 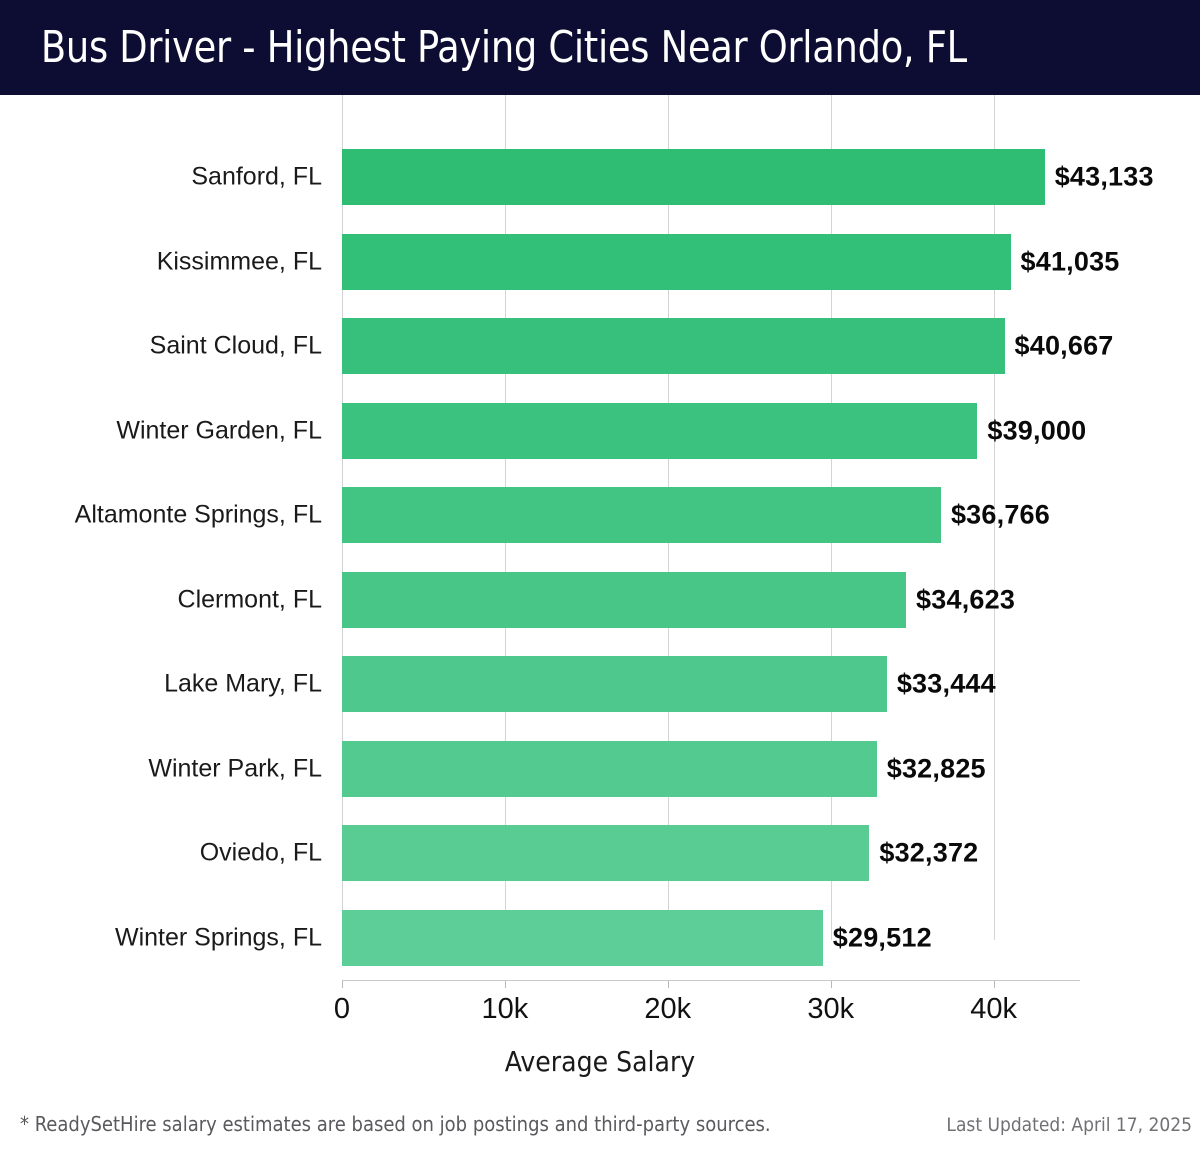 I want to click on bar-row: $29,512, so click(x=600, y=937).